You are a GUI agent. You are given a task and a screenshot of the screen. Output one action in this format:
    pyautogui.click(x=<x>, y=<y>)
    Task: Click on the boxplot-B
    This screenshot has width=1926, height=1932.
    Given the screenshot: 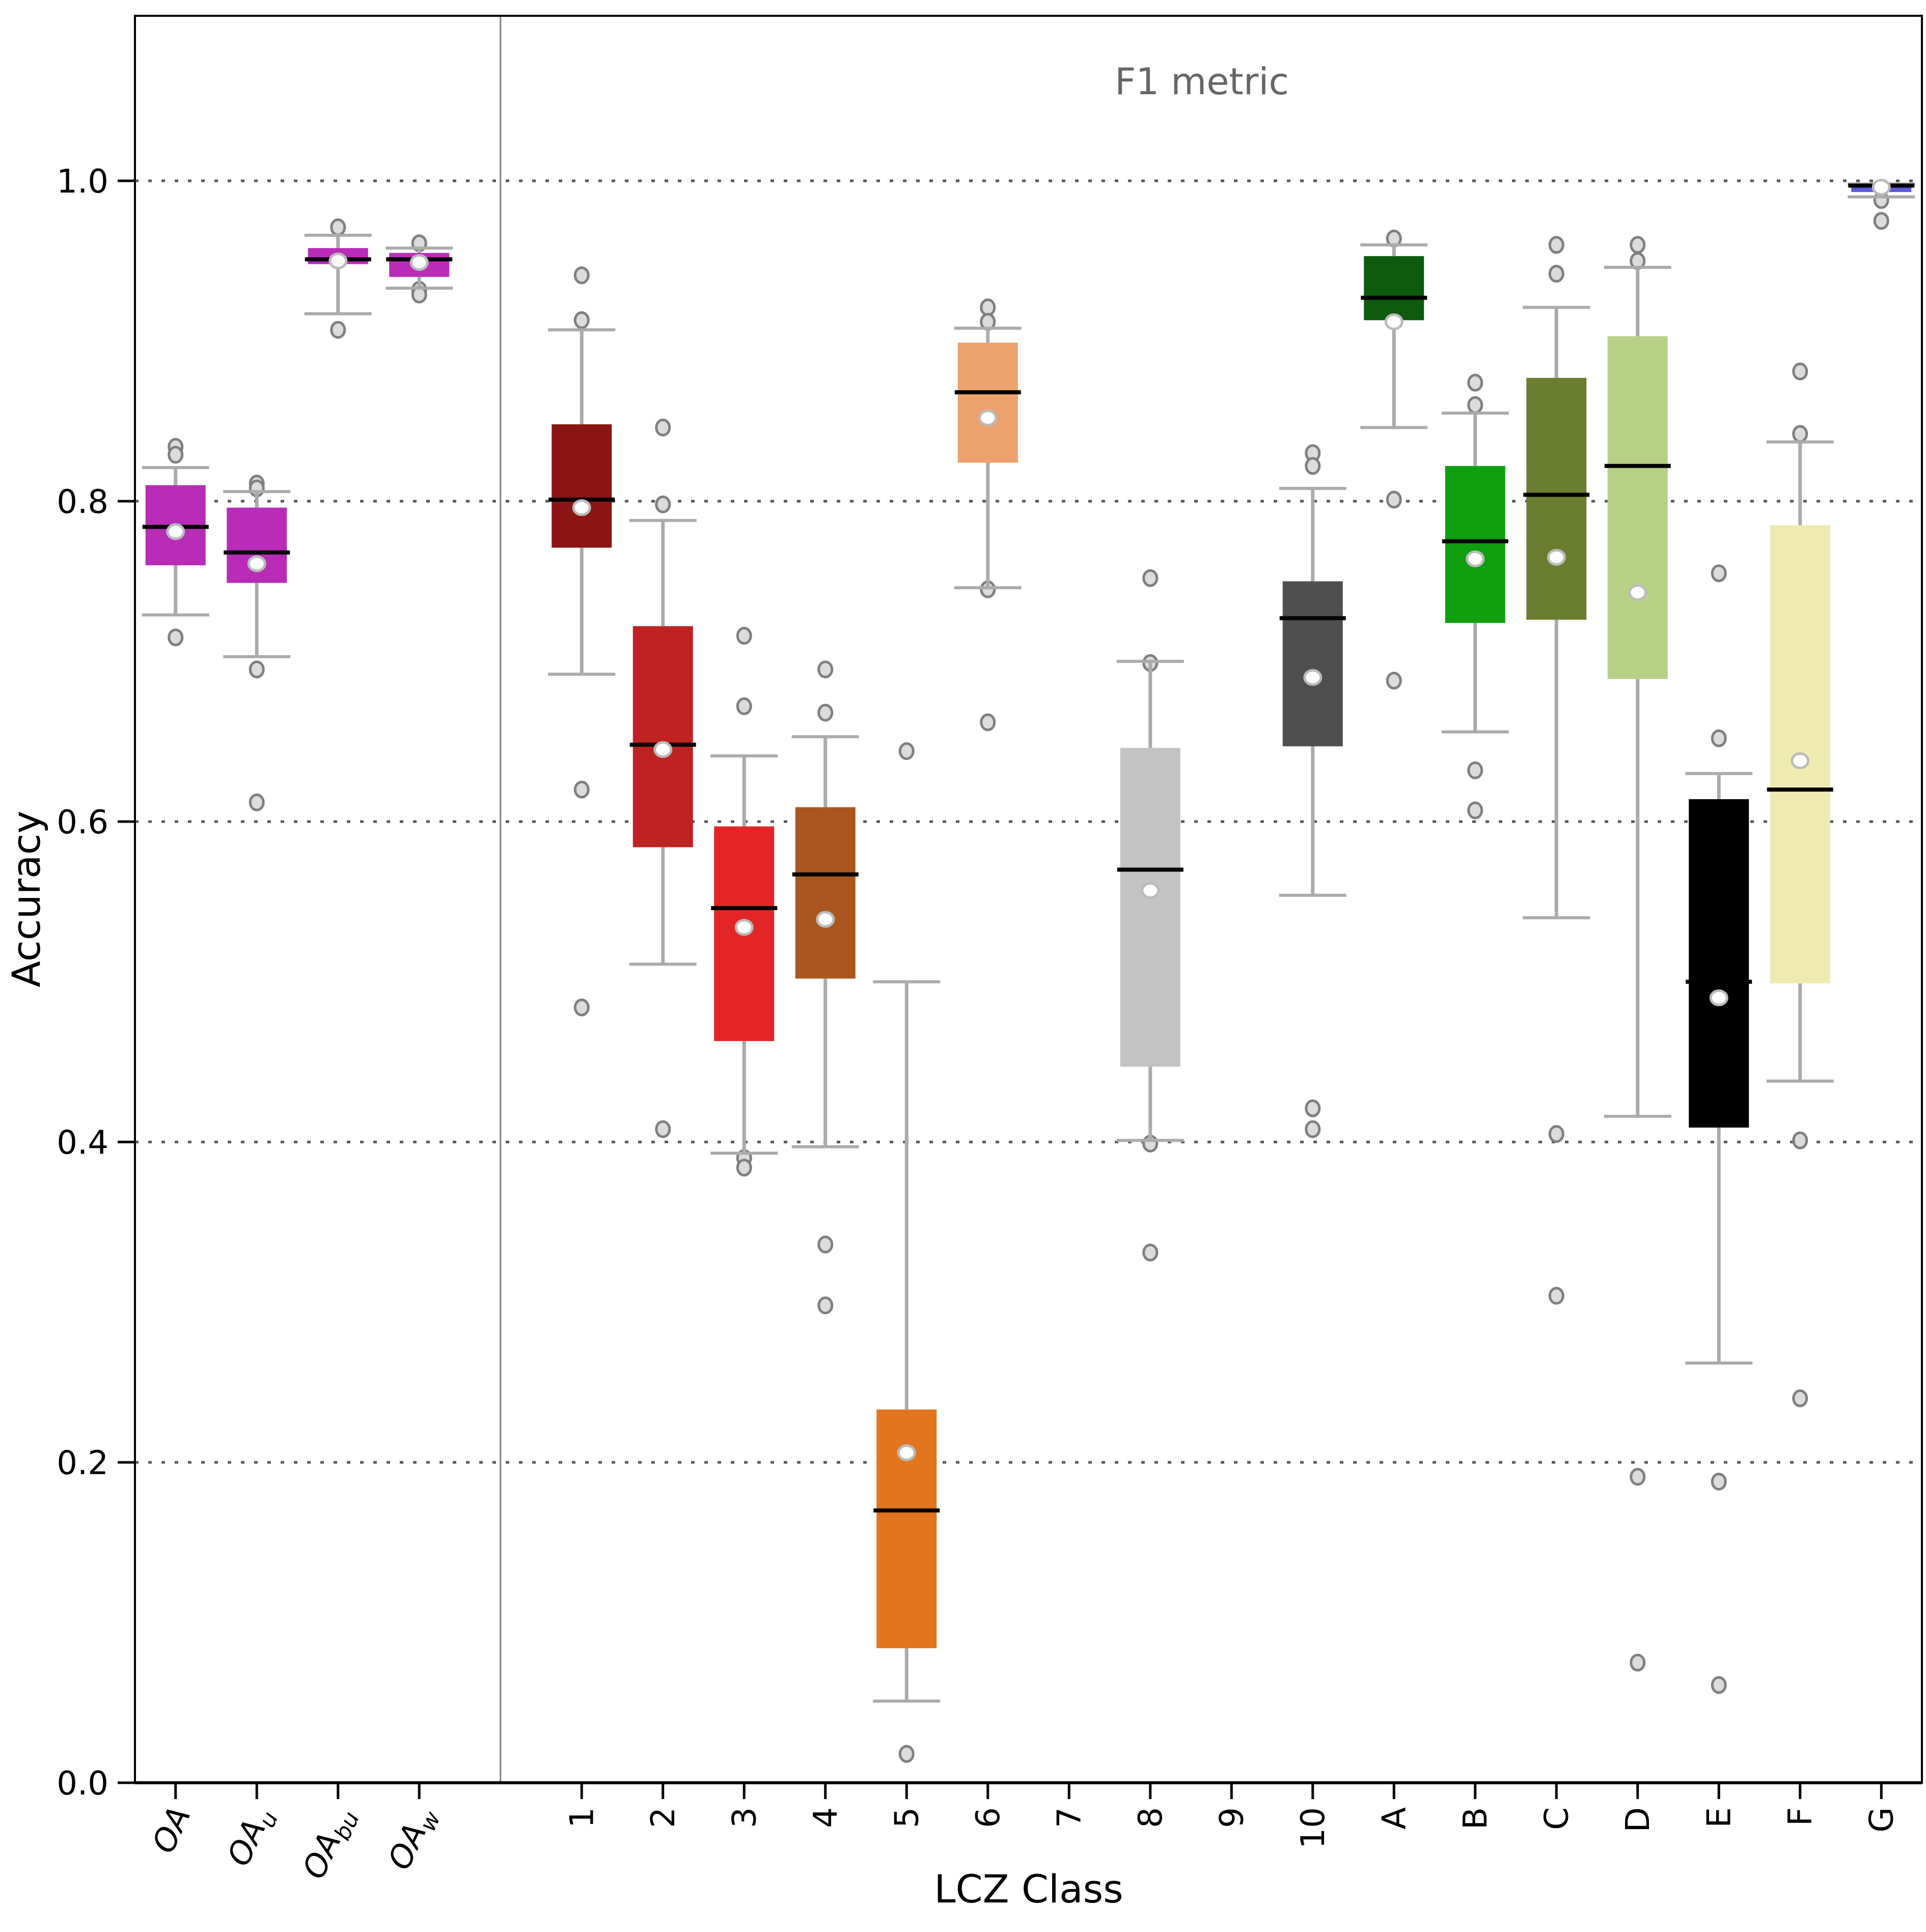 What is the action you would take?
    pyautogui.click(x=1475, y=596)
    